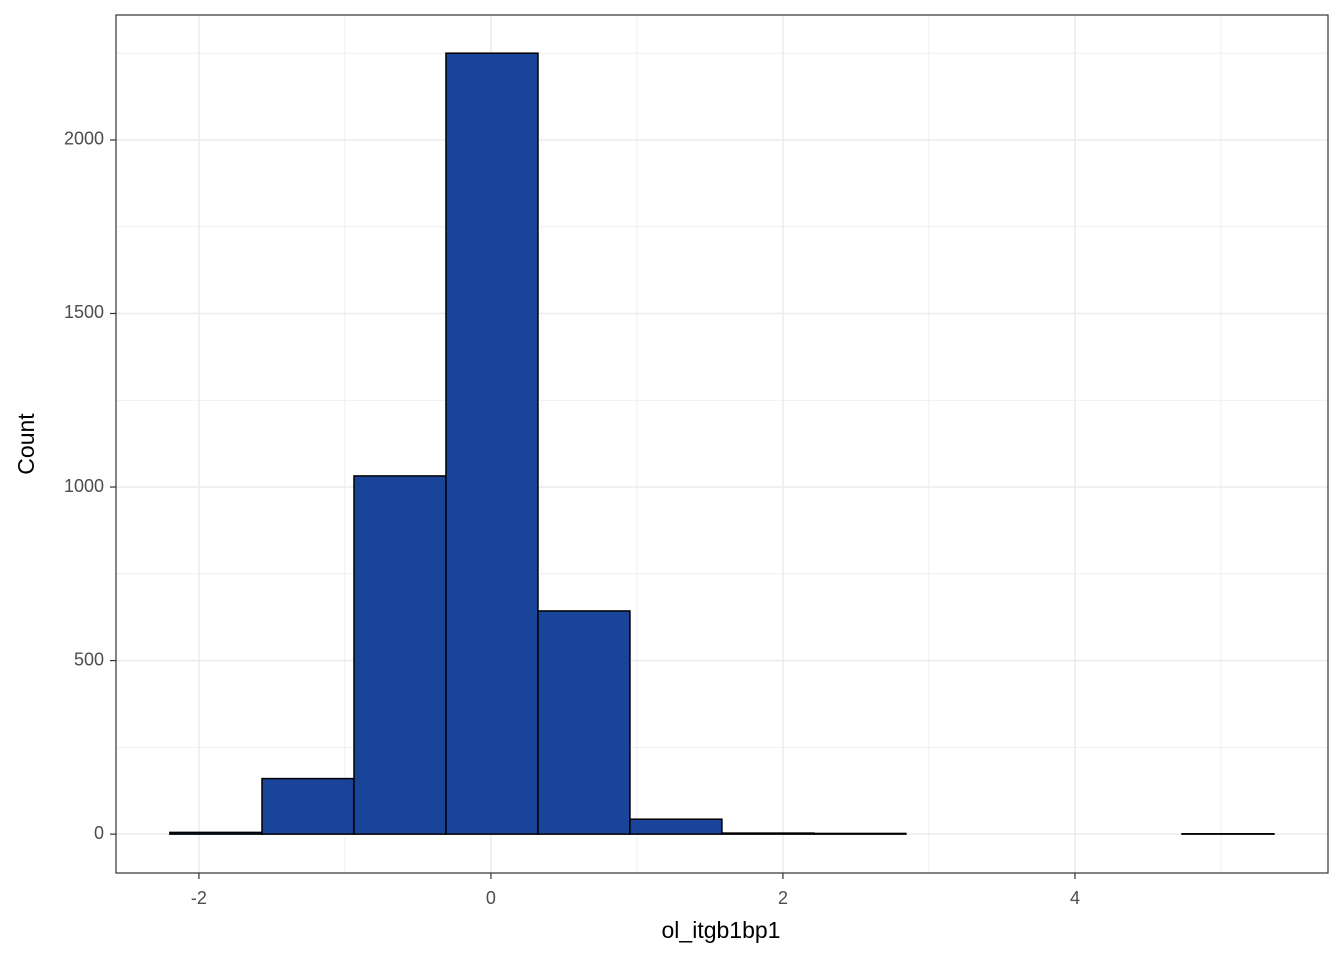 This screenshot has height=960, width=1344. I want to click on x-tick-label: 4, so click(1075, 898).